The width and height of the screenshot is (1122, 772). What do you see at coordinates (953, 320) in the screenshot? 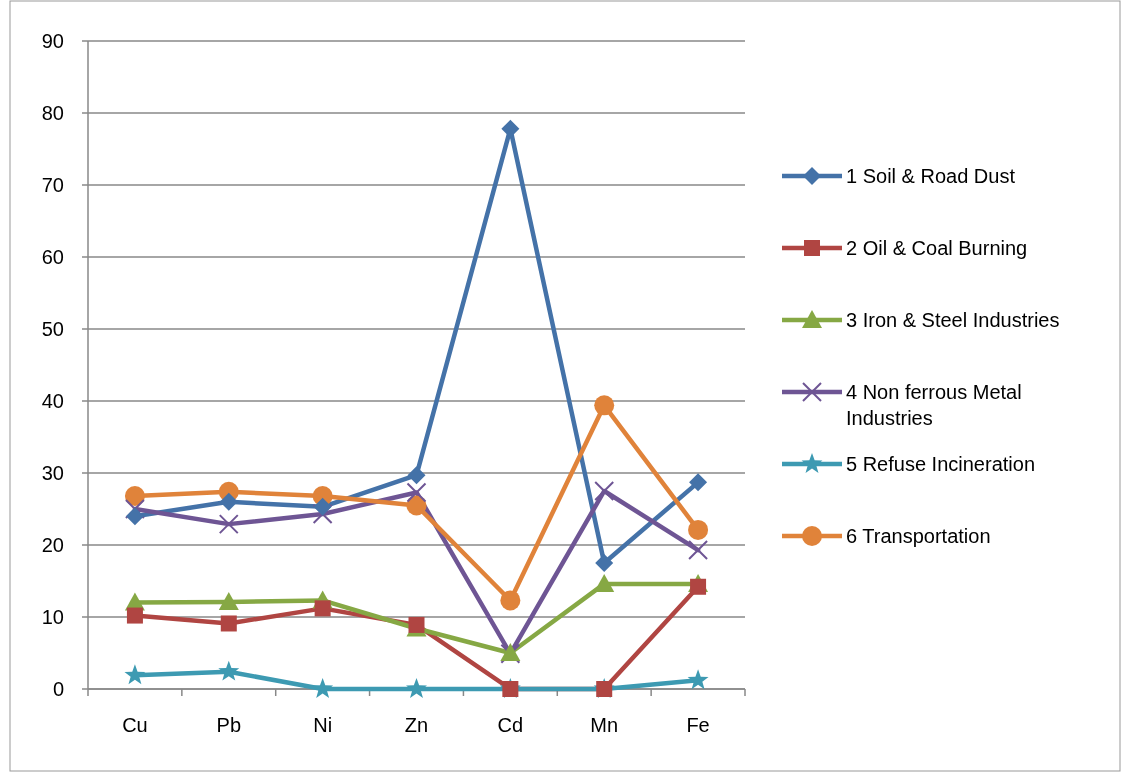
I see `legend-label: 3 Iron & Steel Industries` at bounding box center [953, 320].